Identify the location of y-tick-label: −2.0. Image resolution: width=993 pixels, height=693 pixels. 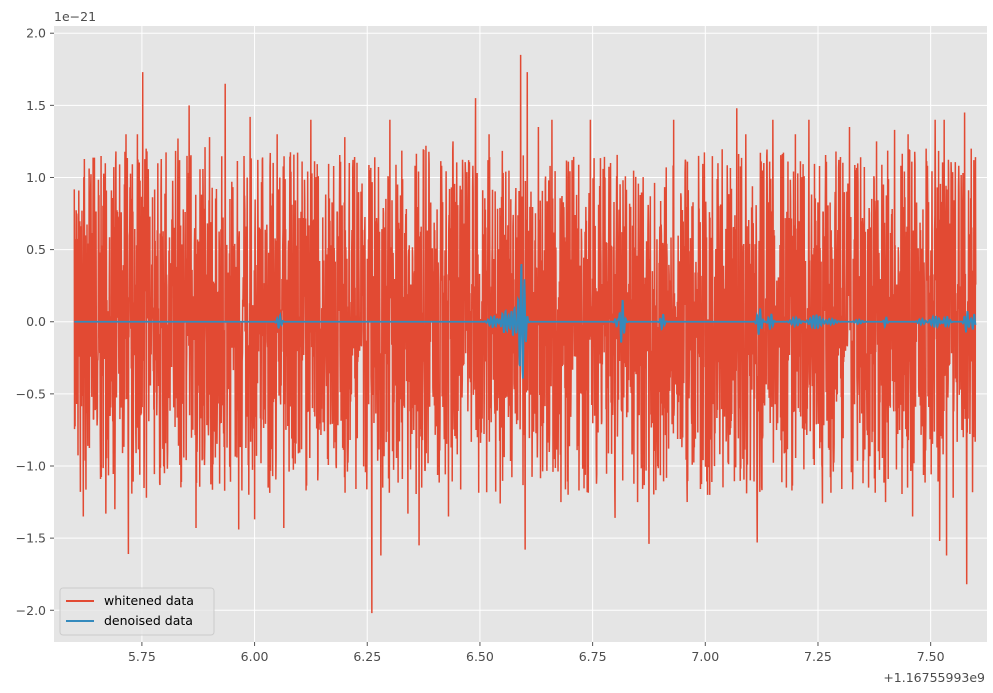
(31, 610).